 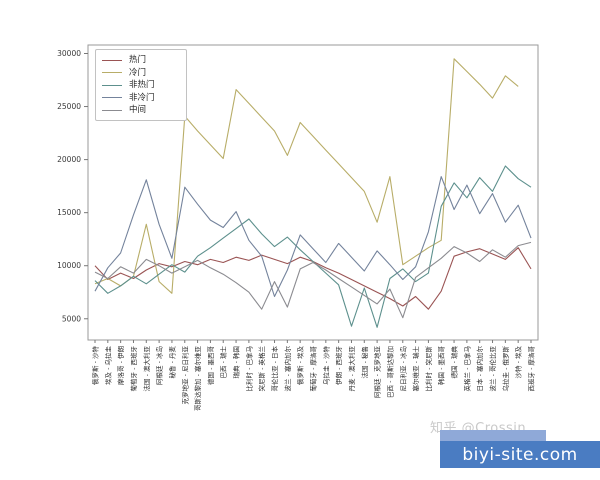 I want to click on site-banner: biyi-site.com, so click(x=520, y=454).